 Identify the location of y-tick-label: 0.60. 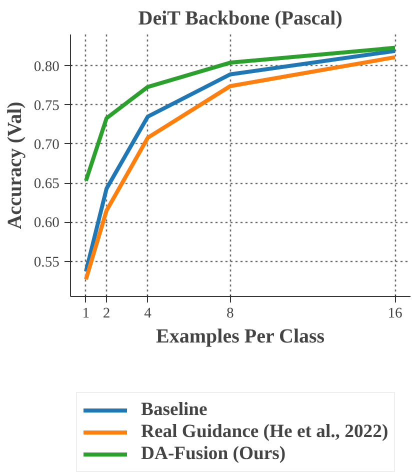
(47, 223).